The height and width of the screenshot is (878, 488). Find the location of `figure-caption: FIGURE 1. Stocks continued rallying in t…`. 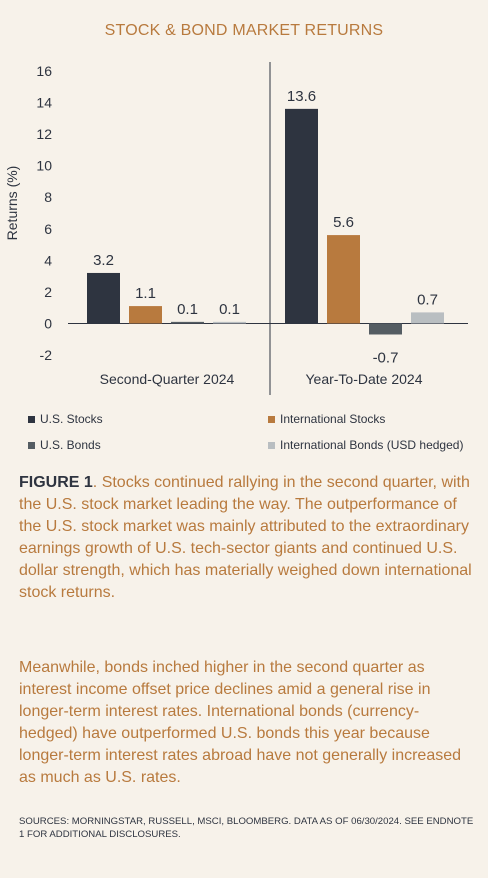

figure-caption: FIGURE 1. Stocks continued rallying in t… is located at coordinates (248, 538).